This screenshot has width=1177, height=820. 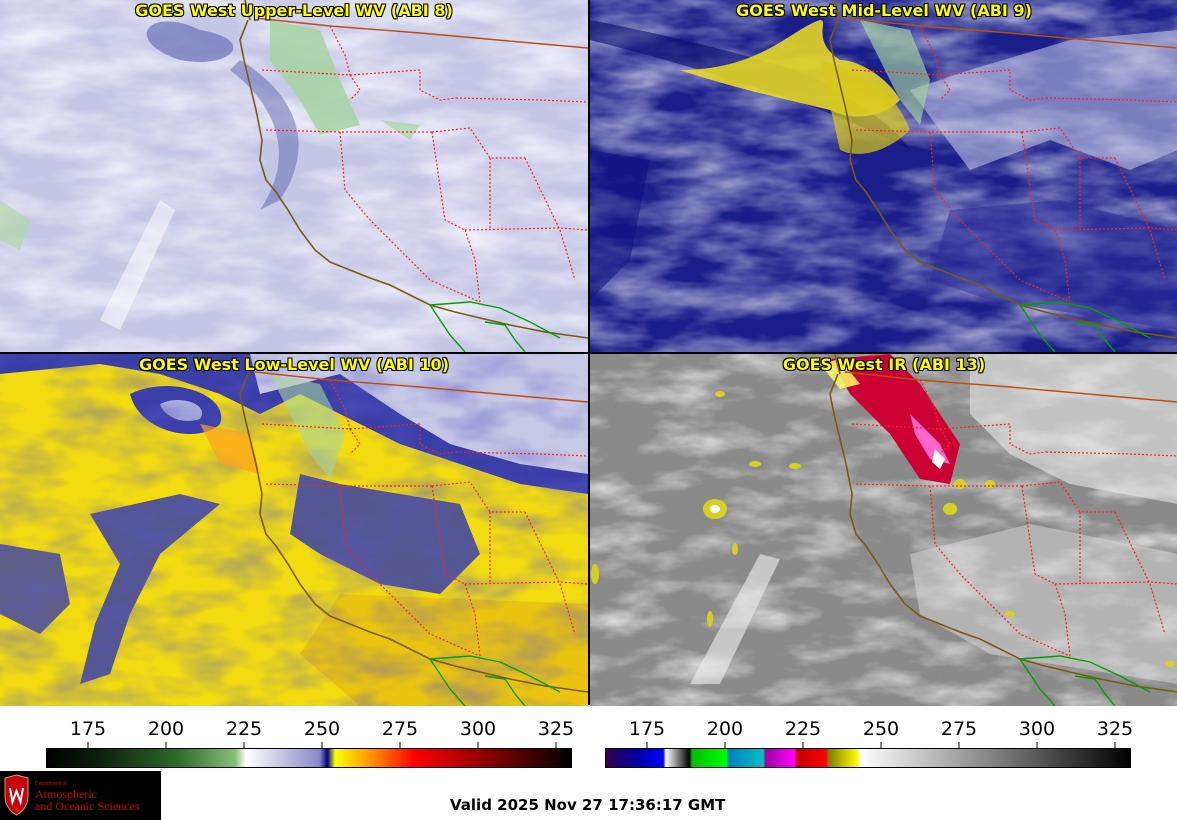 What do you see at coordinates (400, 729) in the screenshot?
I see `wv-tick-label: 275` at bounding box center [400, 729].